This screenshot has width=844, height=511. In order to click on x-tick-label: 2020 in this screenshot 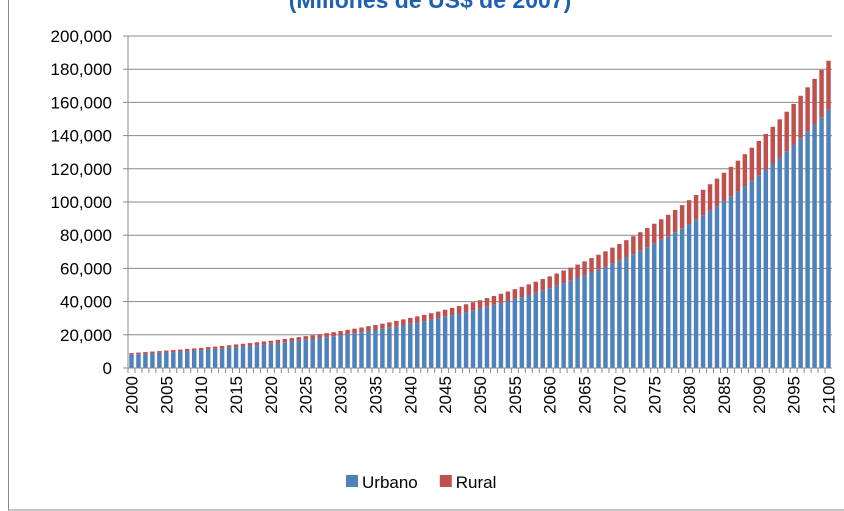, I will do `click(271, 395)`.